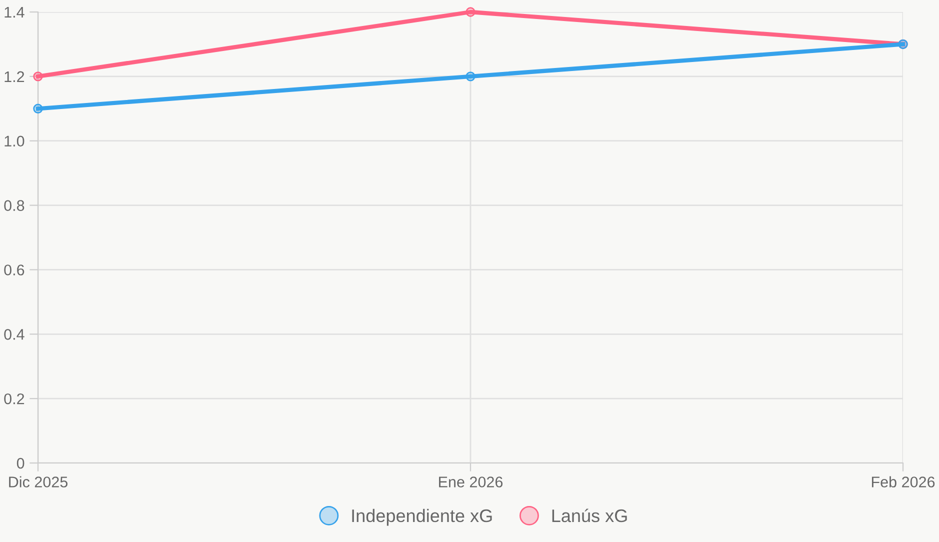 This screenshot has height=542, width=939. I want to click on y-tick-label: 0.6, so click(14, 270).